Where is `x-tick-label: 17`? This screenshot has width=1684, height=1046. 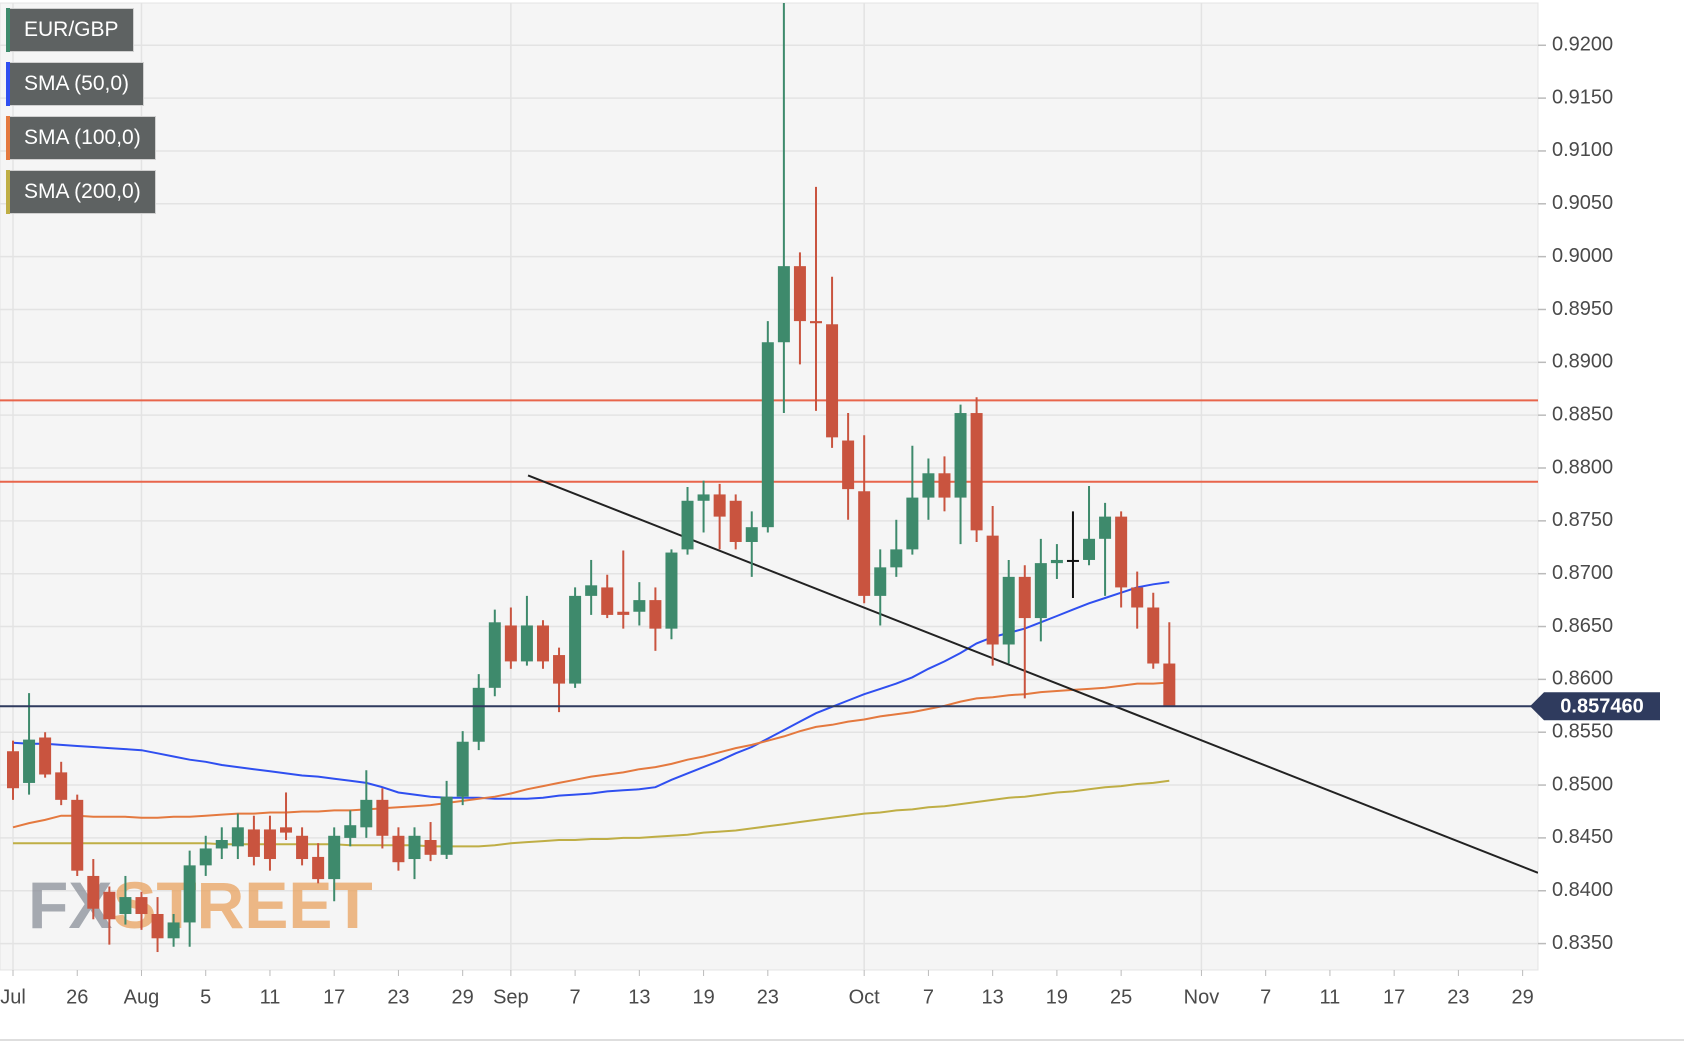
x-tick-label: 17 is located at coordinates (1394, 997).